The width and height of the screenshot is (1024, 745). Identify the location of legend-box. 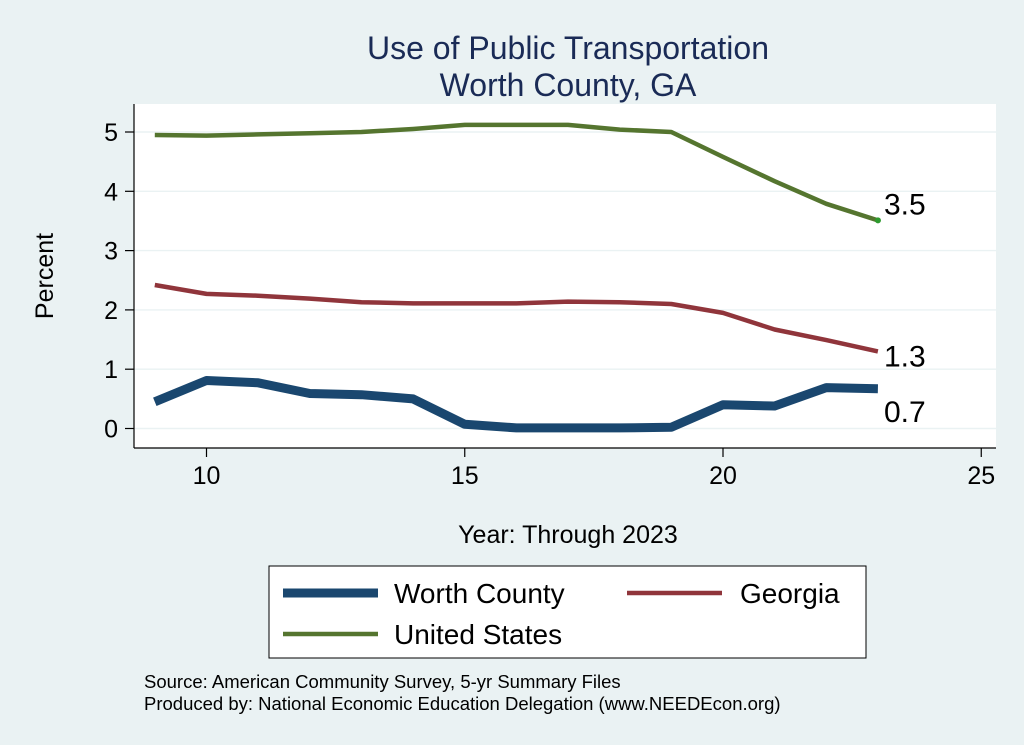
(567, 612).